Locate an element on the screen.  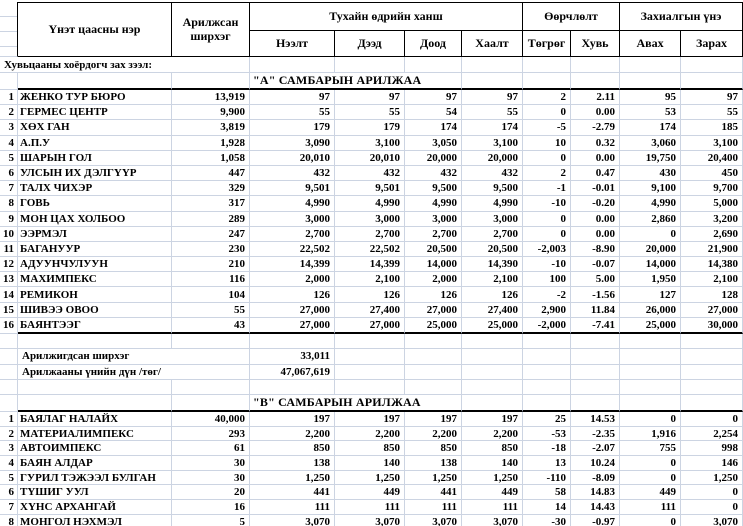
cell-shares: 30 is located at coordinates (211, 463).